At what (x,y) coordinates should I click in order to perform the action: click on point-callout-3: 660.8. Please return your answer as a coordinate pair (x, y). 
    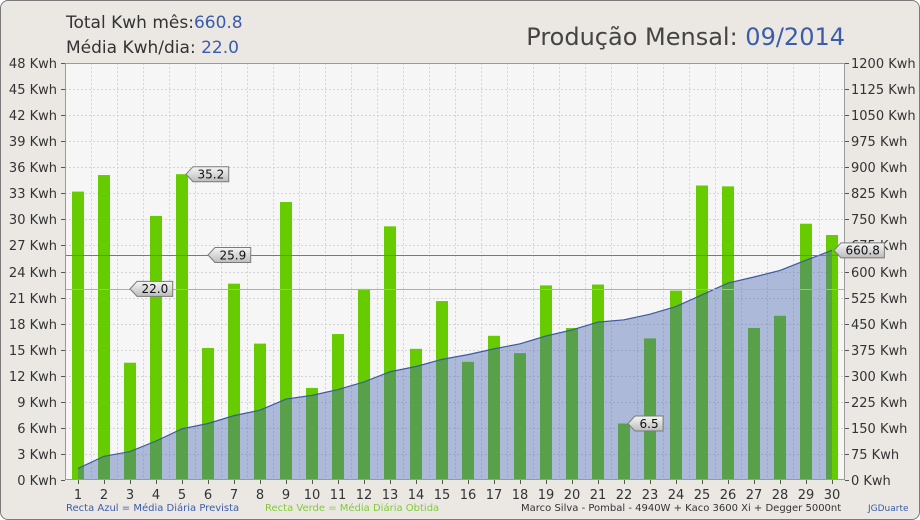
    Looking at the image, I should click on (859, 250).